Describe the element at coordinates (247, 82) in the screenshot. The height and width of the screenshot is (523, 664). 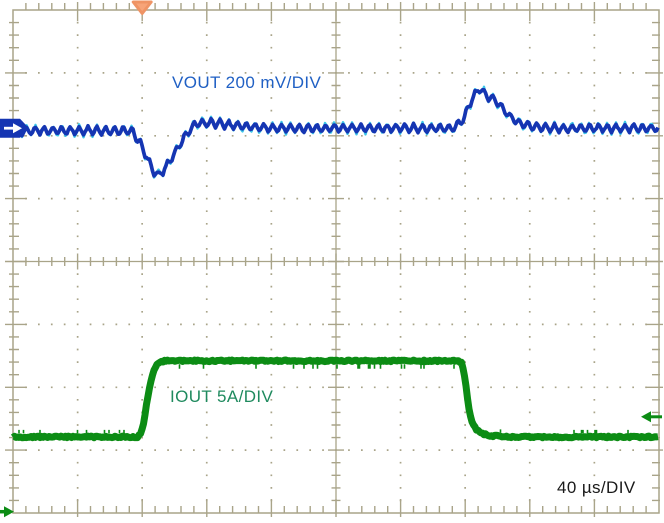
I see `vout-trace-label: VOUT 200 mV/DIV` at that location.